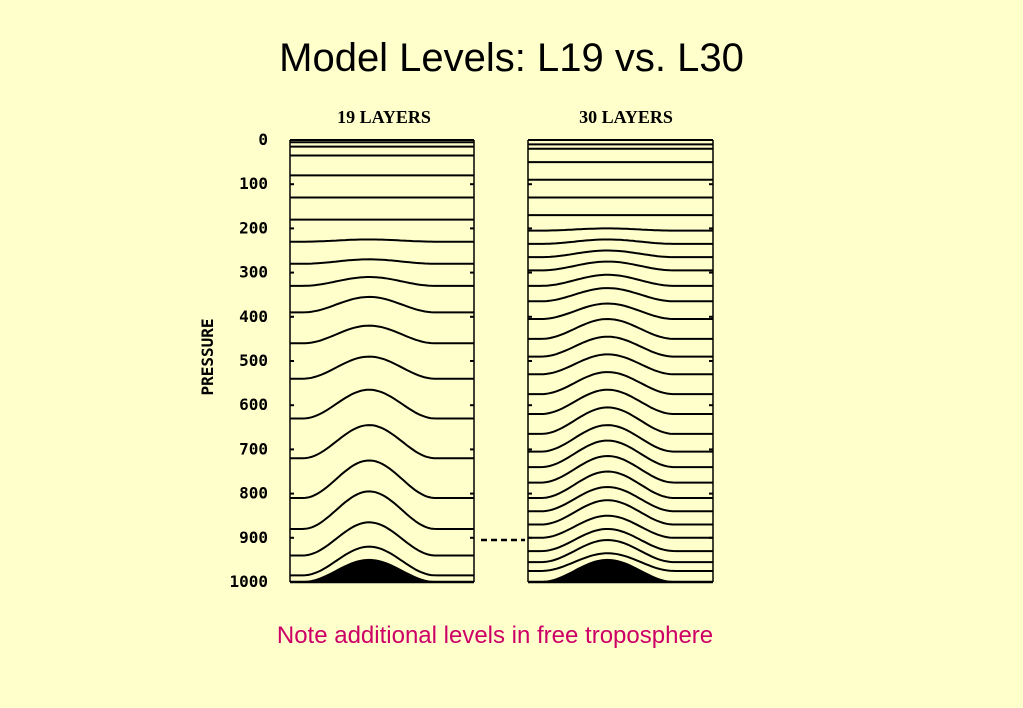 Image resolution: width=1023 pixels, height=708 pixels. What do you see at coordinates (253, 316) in the screenshot?
I see `pressure-tick-label: 400` at bounding box center [253, 316].